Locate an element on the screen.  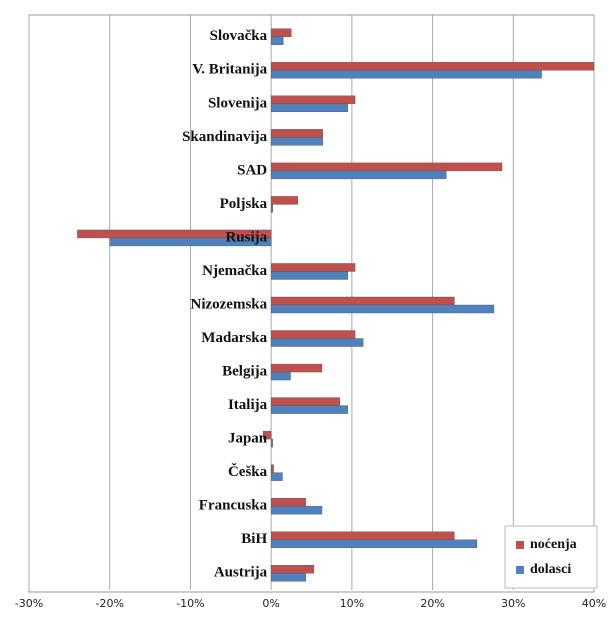
x-tick-label: 40% is located at coordinates (594, 603).